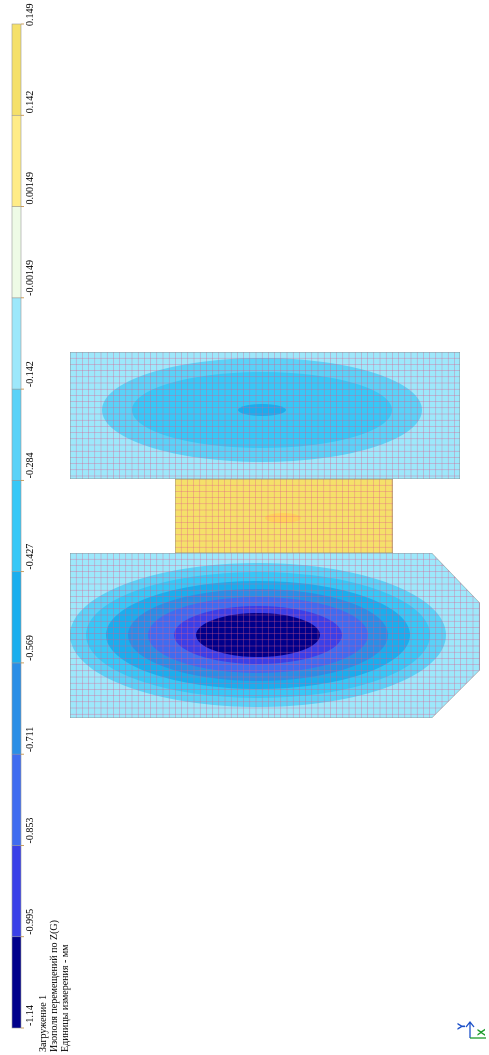 This screenshot has height=1055, width=489. Describe the element at coordinates (482, 1032) in the screenshot. I see `x-axis-label: X` at that location.